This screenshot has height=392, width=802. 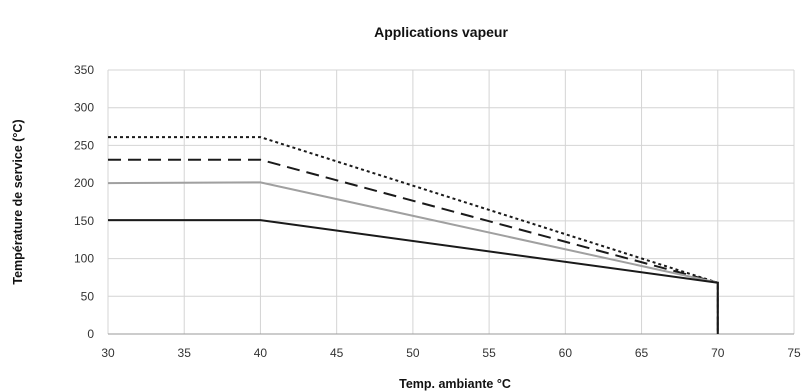 What do you see at coordinates (261, 353) in the screenshot?
I see `x-tick-label: 40` at bounding box center [261, 353].